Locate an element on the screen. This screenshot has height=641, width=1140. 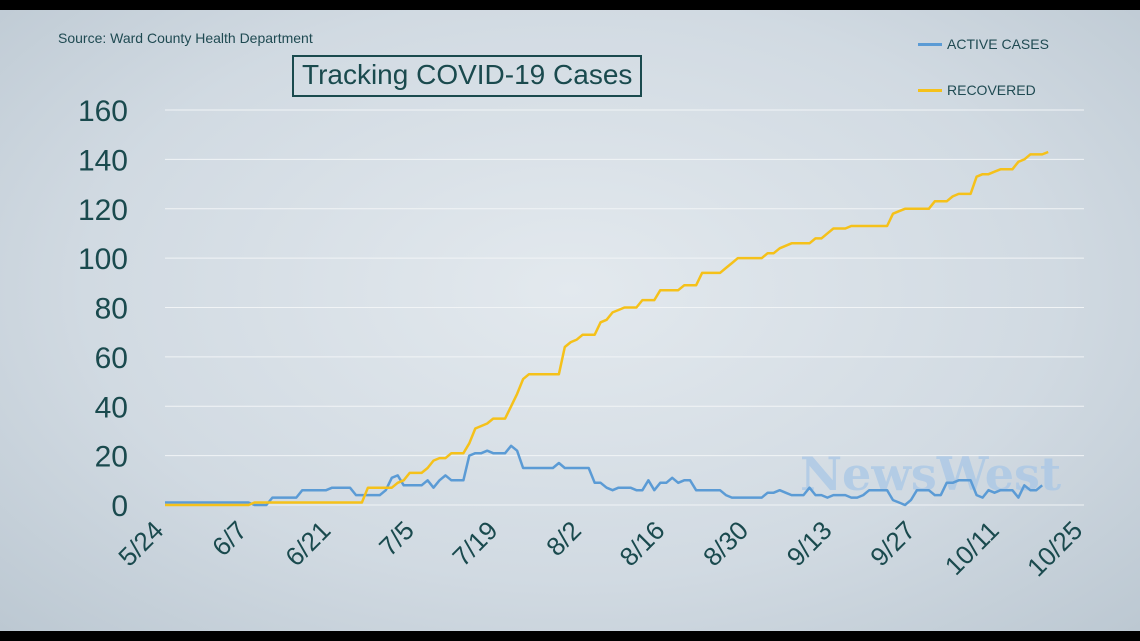
x-tick-label: 5/24 is located at coordinates (140, 543).